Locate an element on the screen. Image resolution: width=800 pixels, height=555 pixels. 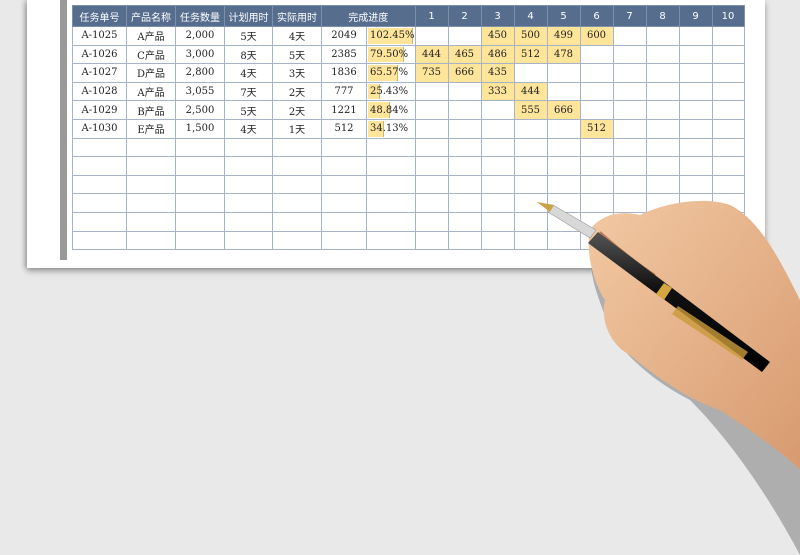
header-row: 任务单号 产品名称 任务数量 计划用时 实际用时 完成进度 1 2 3 4 5 6 7 8 9 10 is located at coordinates (408, 16).